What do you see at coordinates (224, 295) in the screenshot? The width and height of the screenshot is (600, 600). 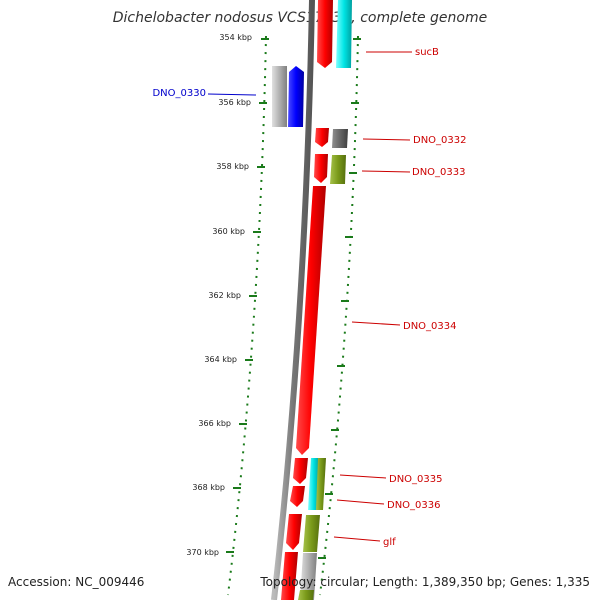 I see `tick-label: 362 kbp` at bounding box center [224, 295].